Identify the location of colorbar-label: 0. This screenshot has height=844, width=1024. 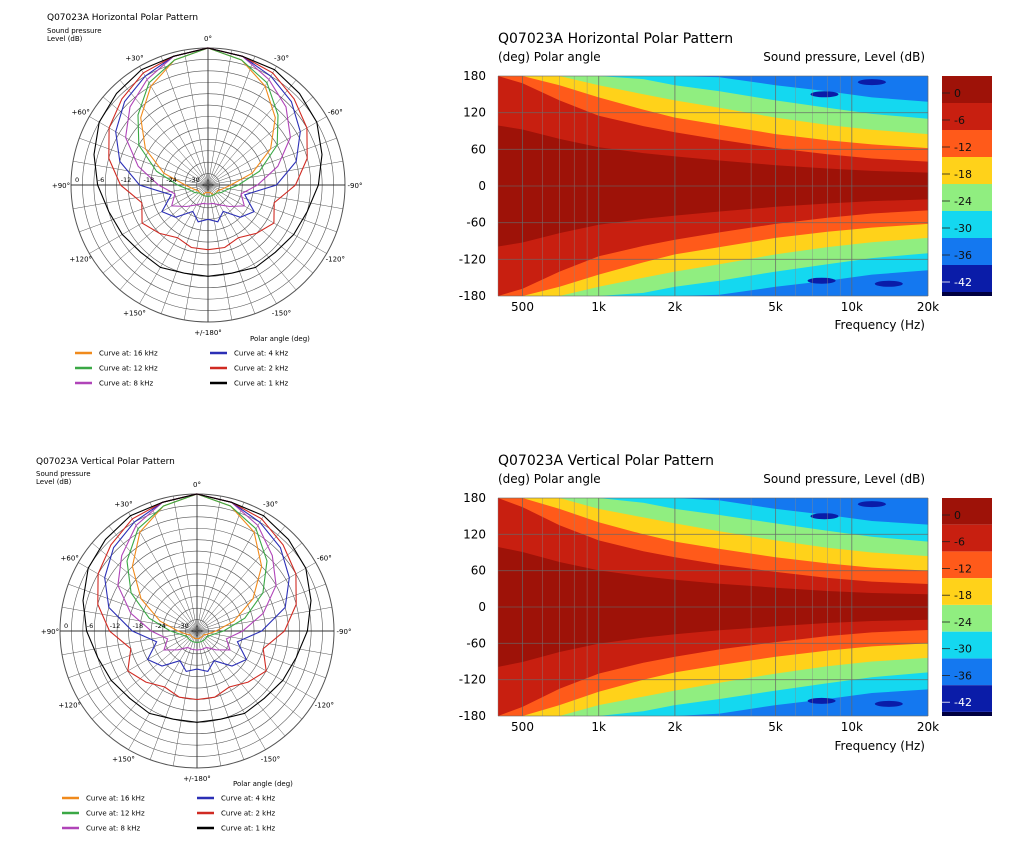
(957, 515).